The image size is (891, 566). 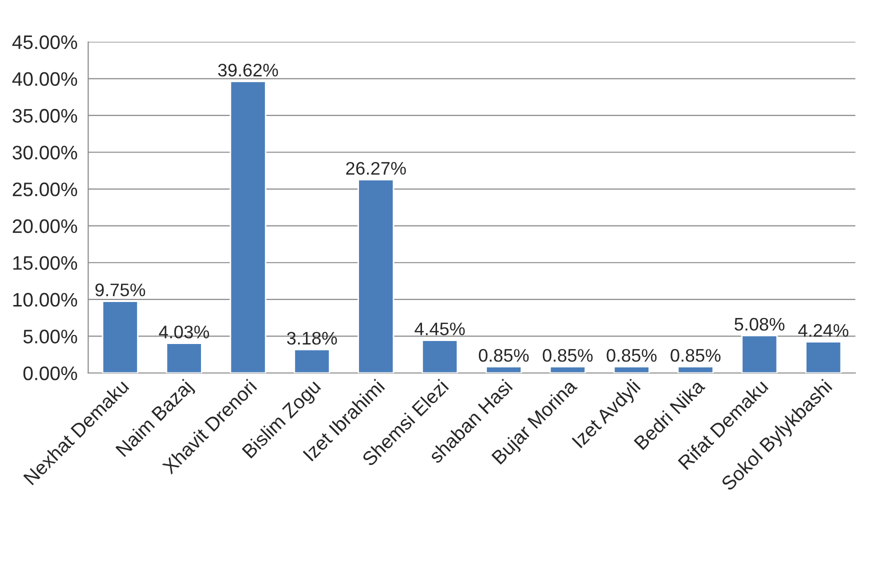 I want to click on y-tick-label: 35.00%, so click(x=45, y=115).